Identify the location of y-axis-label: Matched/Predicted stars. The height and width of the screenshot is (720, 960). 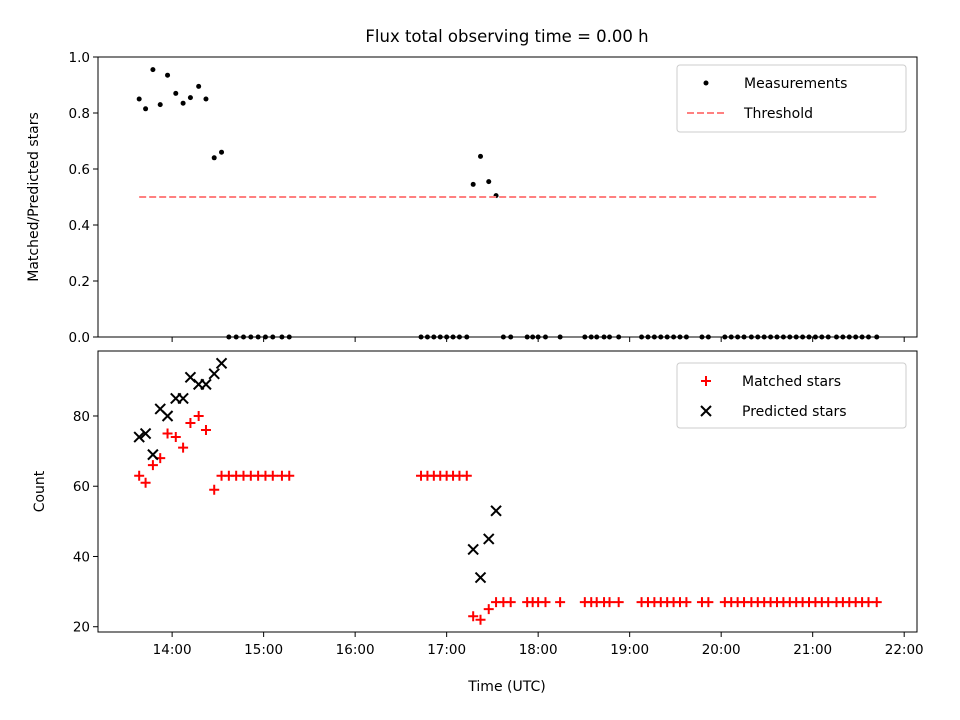
(34, 197).